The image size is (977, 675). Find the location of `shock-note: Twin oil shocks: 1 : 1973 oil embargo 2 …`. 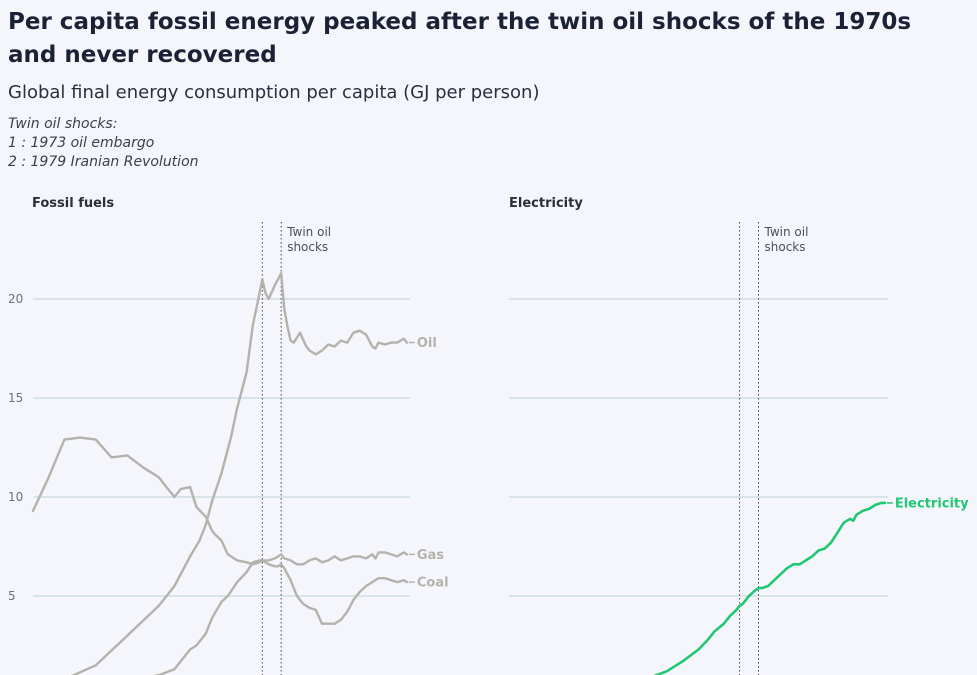

shock-note: Twin oil shocks: 1 : 1973 oil embargo 2 … is located at coordinates (103, 143).